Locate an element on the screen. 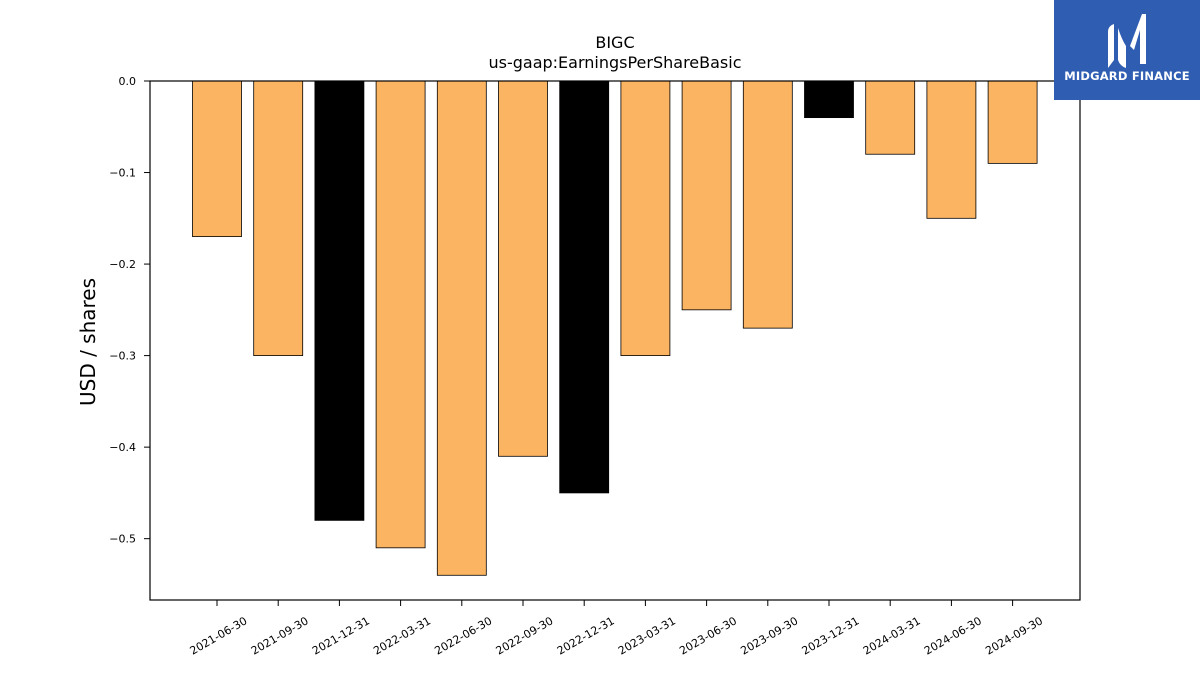  y-tick-label: −0.4 is located at coordinates (122, 447).